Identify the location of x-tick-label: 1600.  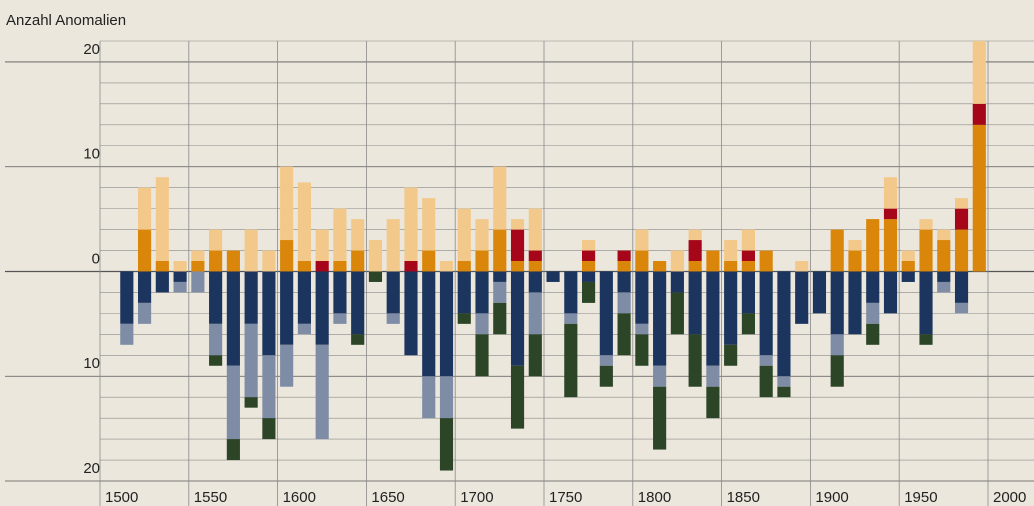
(299, 497).